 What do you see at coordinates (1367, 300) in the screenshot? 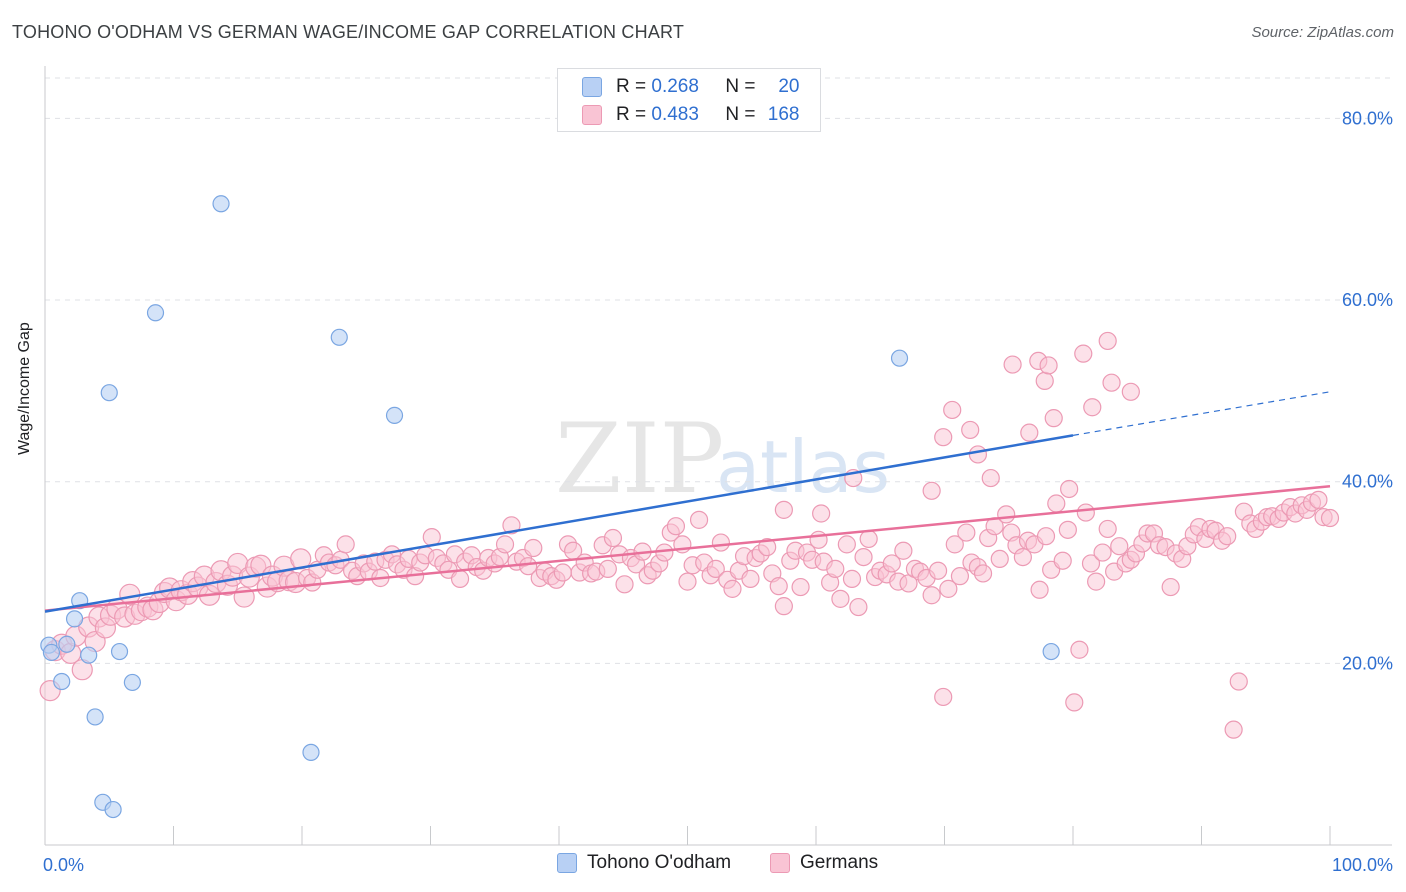
I see `y-tick-label: 60.0%` at bounding box center [1367, 300].